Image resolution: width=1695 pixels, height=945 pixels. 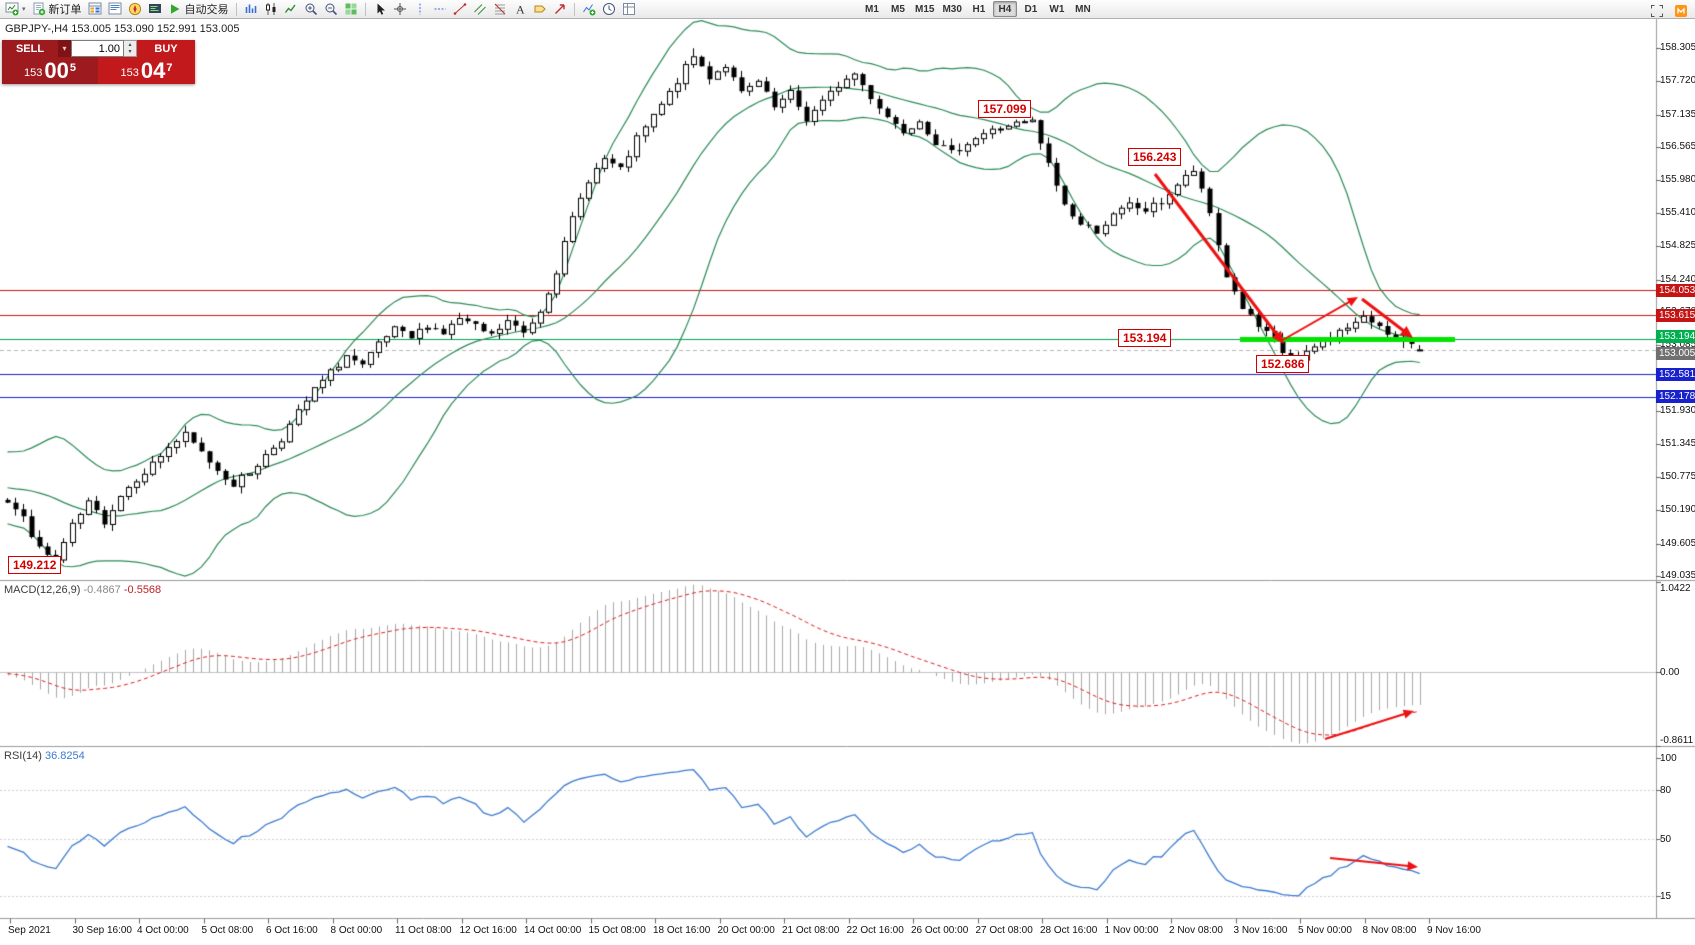 I want to click on community-button, so click(x=1681, y=10).